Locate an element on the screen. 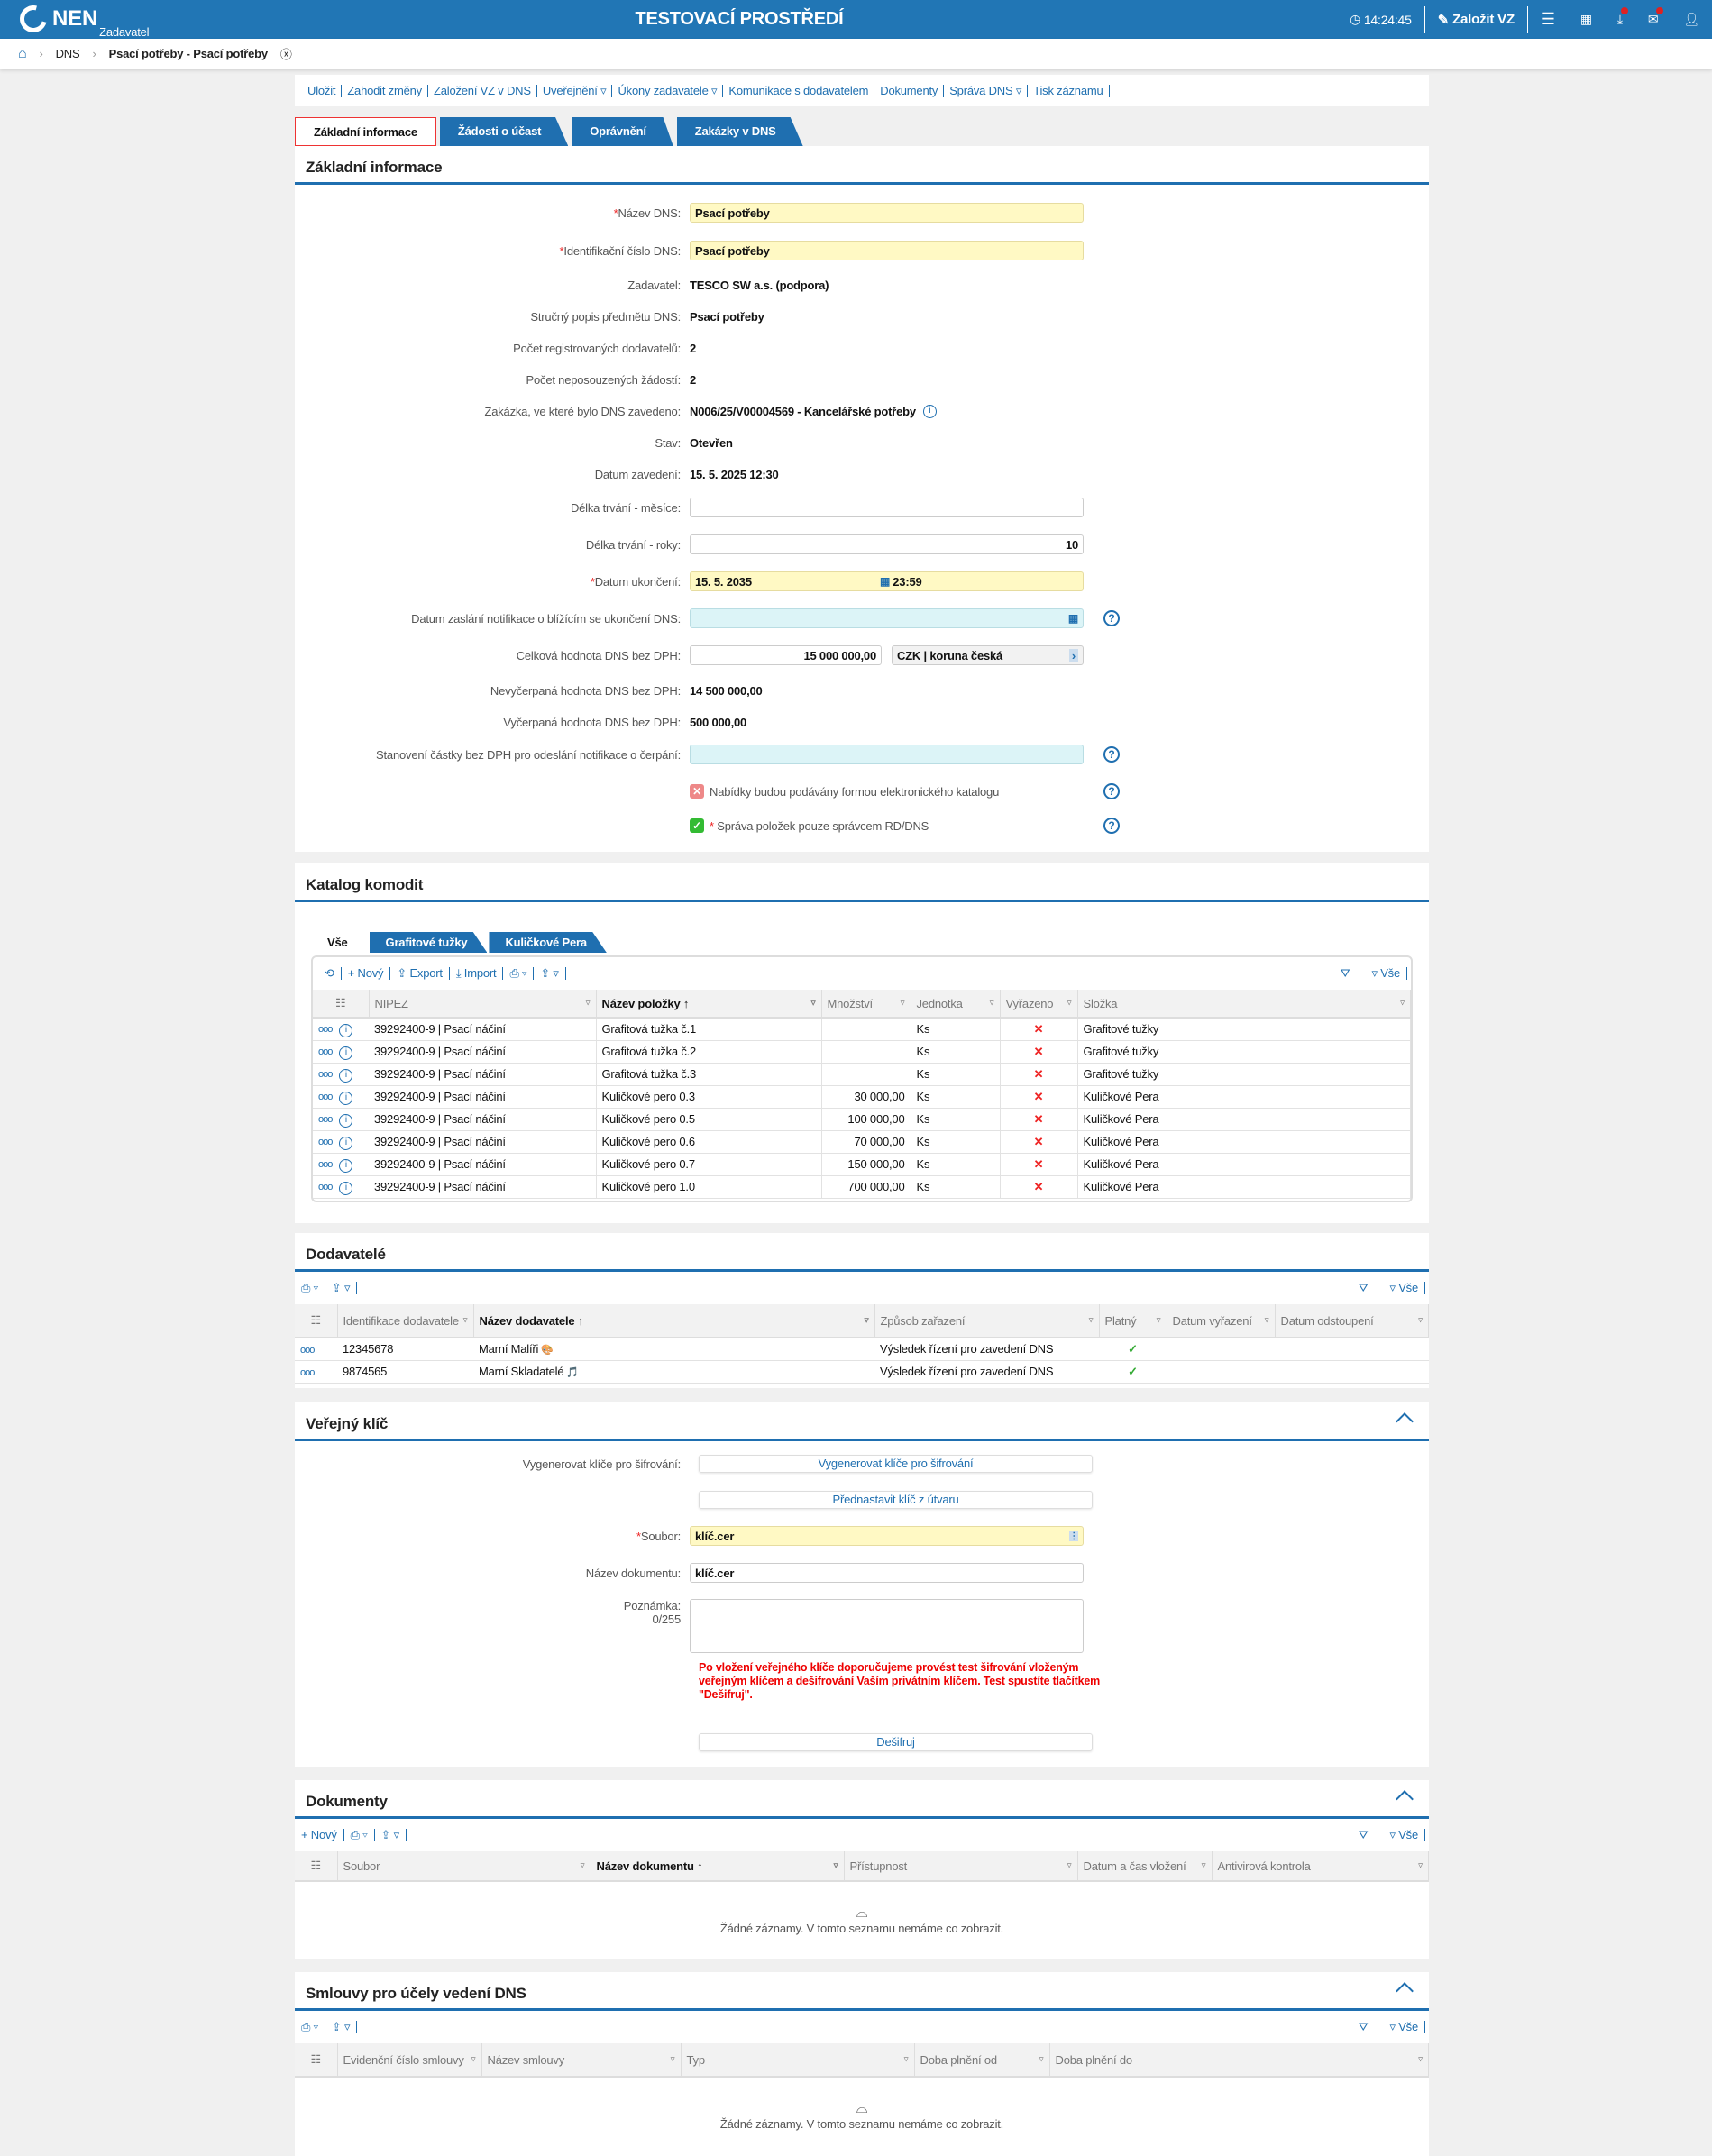  poznamka-textarea is located at coordinates (887, 1626).